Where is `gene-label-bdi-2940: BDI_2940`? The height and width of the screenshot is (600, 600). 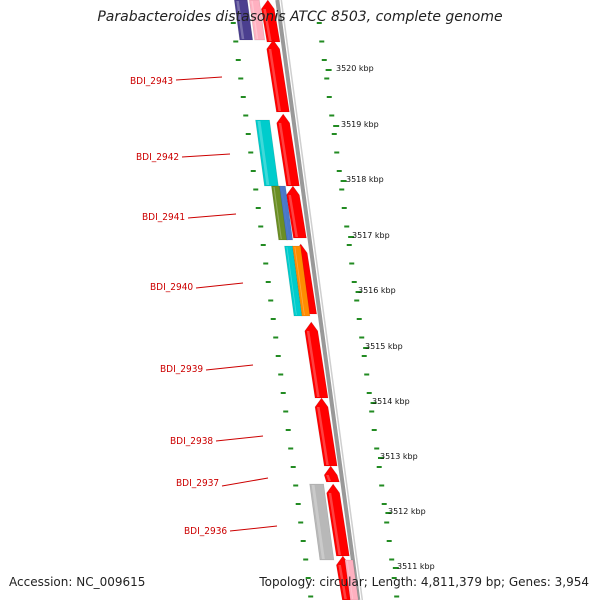 gene-label-bdi-2940: BDI_2940 is located at coordinates (172, 287).